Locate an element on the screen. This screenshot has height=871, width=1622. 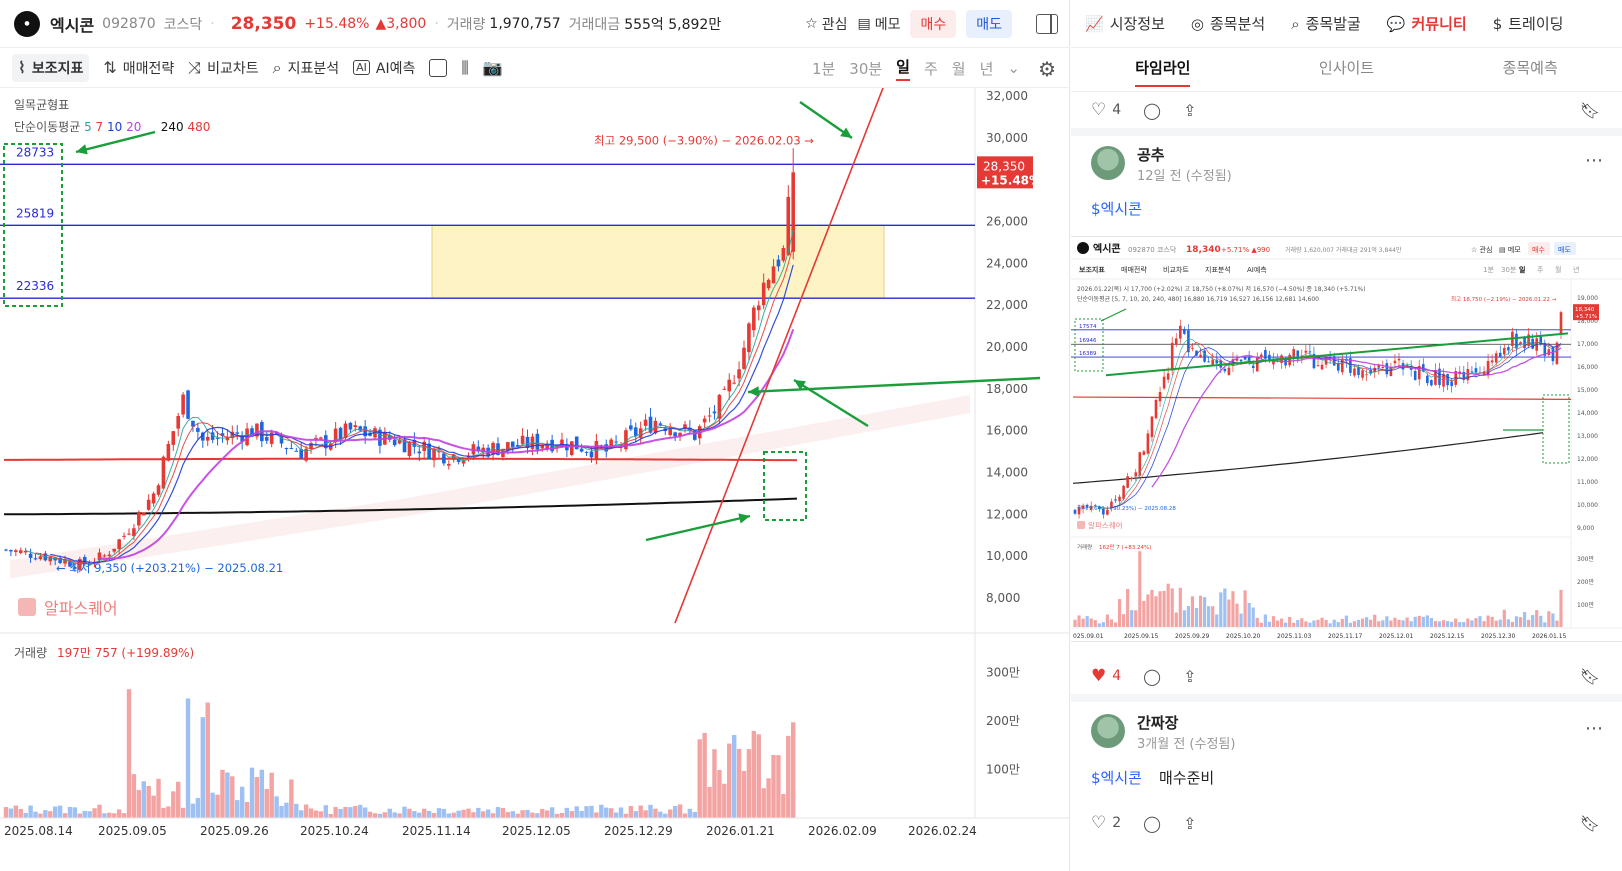
like-button: ♡ 2 is located at coordinates (1106, 823).